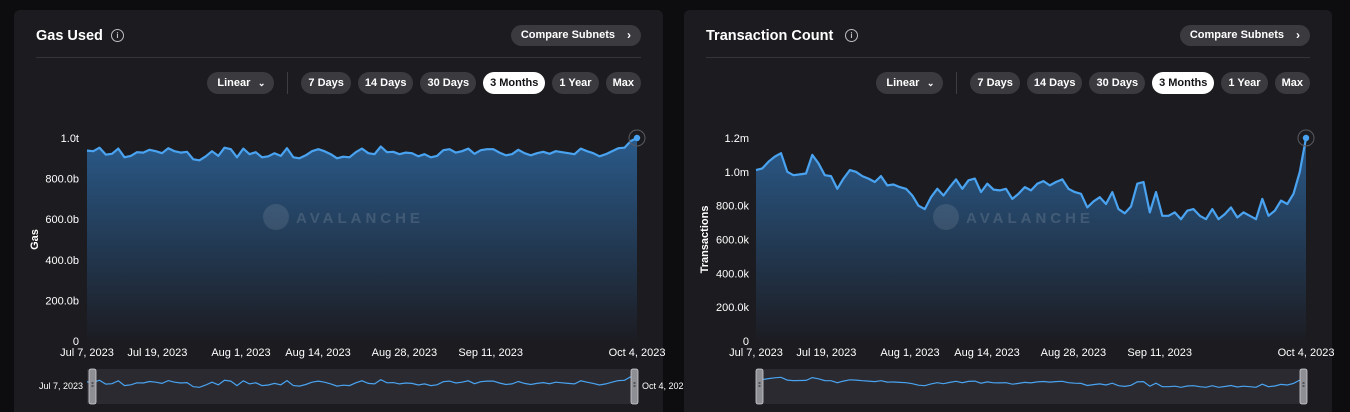 This screenshot has height=412, width=1350. I want to click on y-axis-label: Transactions, so click(705, 240).